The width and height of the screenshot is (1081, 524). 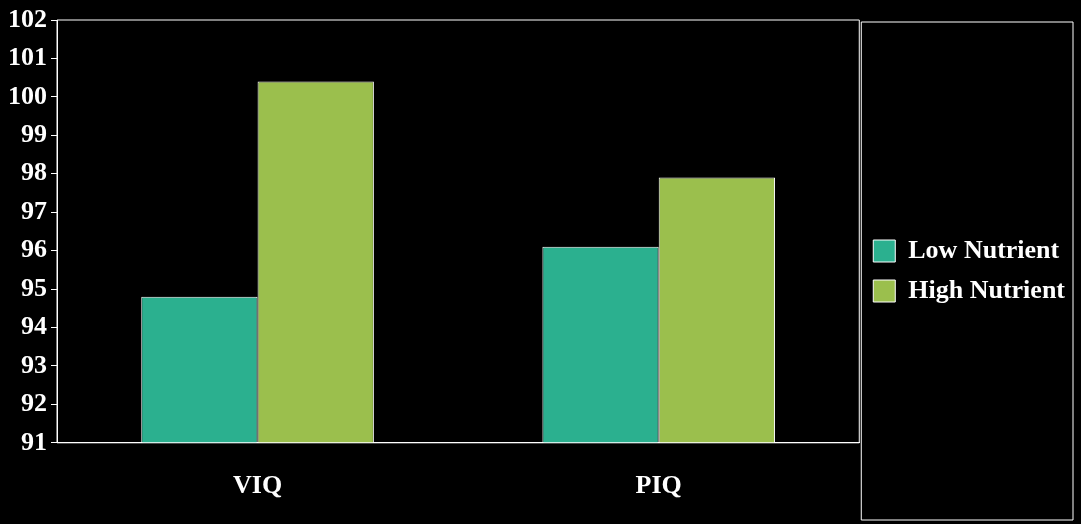 I want to click on y-tick-label: 94, so click(x=34, y=326).